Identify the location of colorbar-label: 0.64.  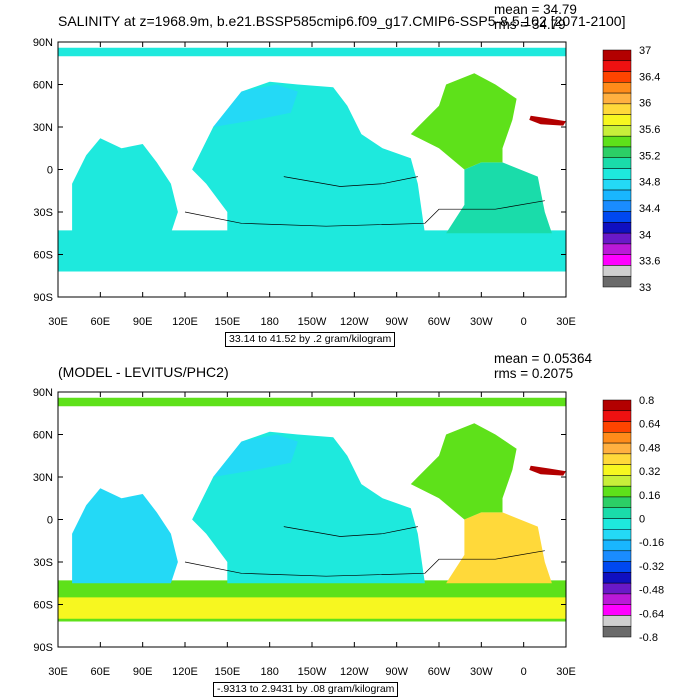
(649, 425).